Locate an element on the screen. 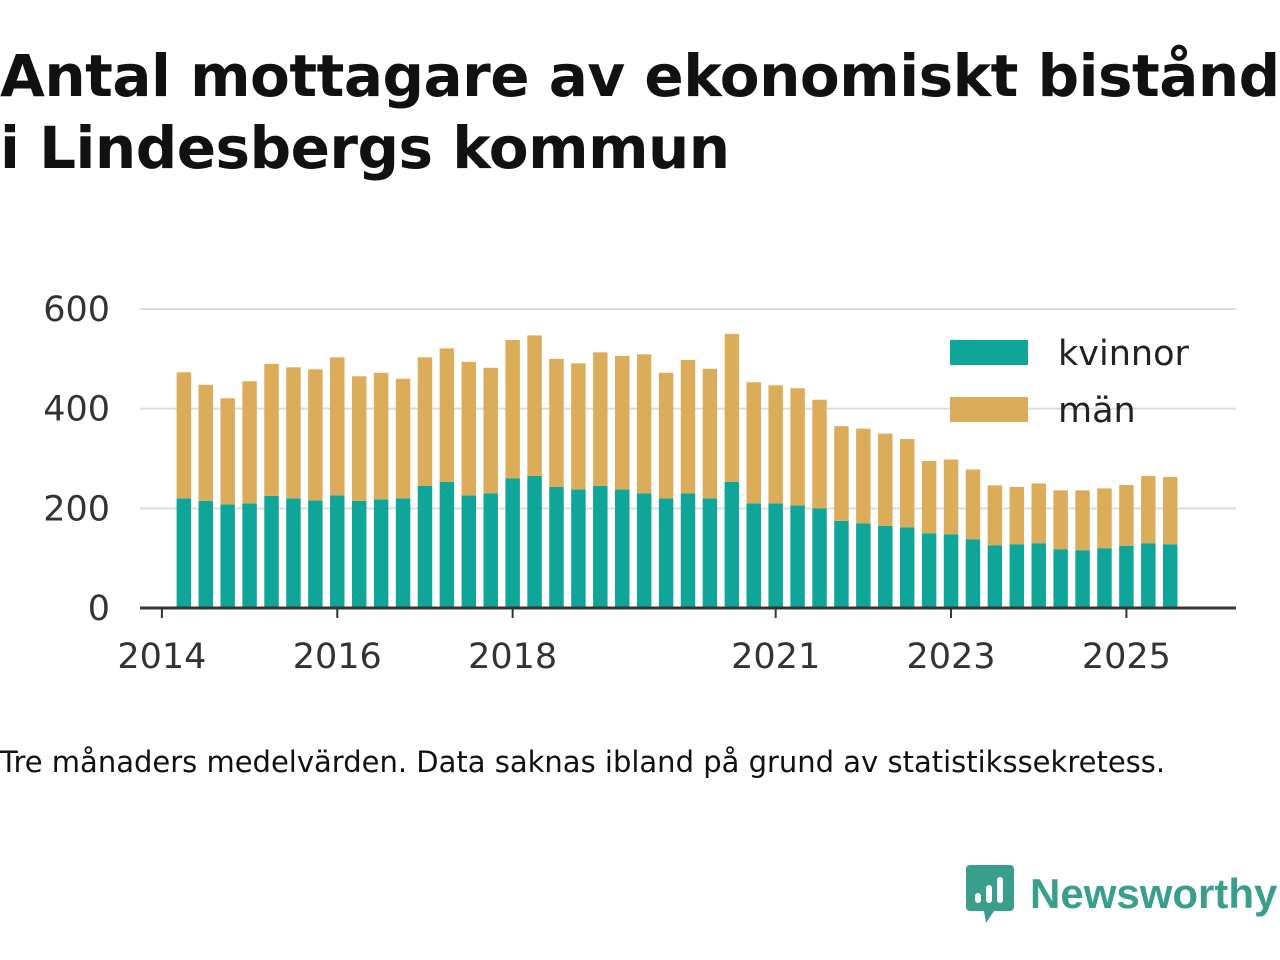 The width and height of the screenshot is (1280, 960). brand-logo: Newsworthy is located at coordinates (1120, 894).